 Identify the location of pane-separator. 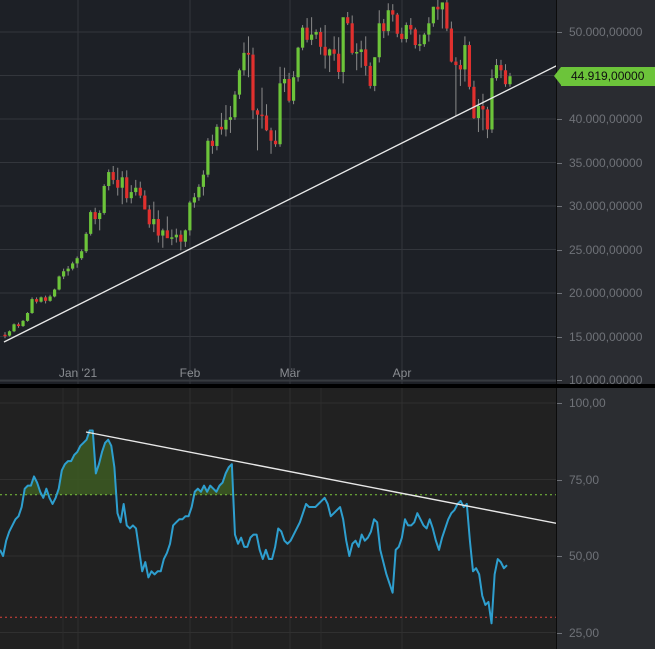
(327, 386).